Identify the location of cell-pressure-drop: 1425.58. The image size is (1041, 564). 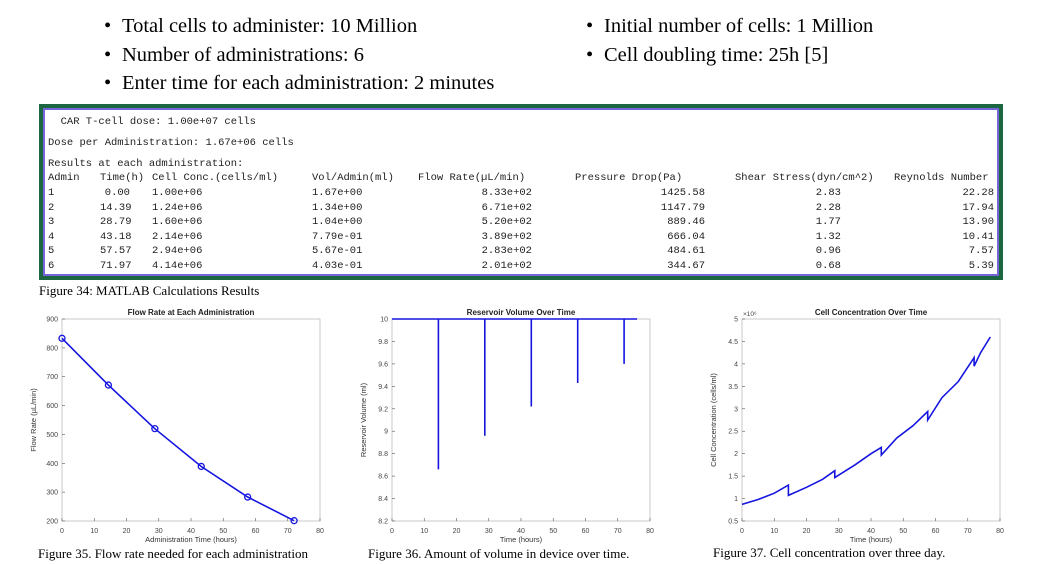
(682, 193).